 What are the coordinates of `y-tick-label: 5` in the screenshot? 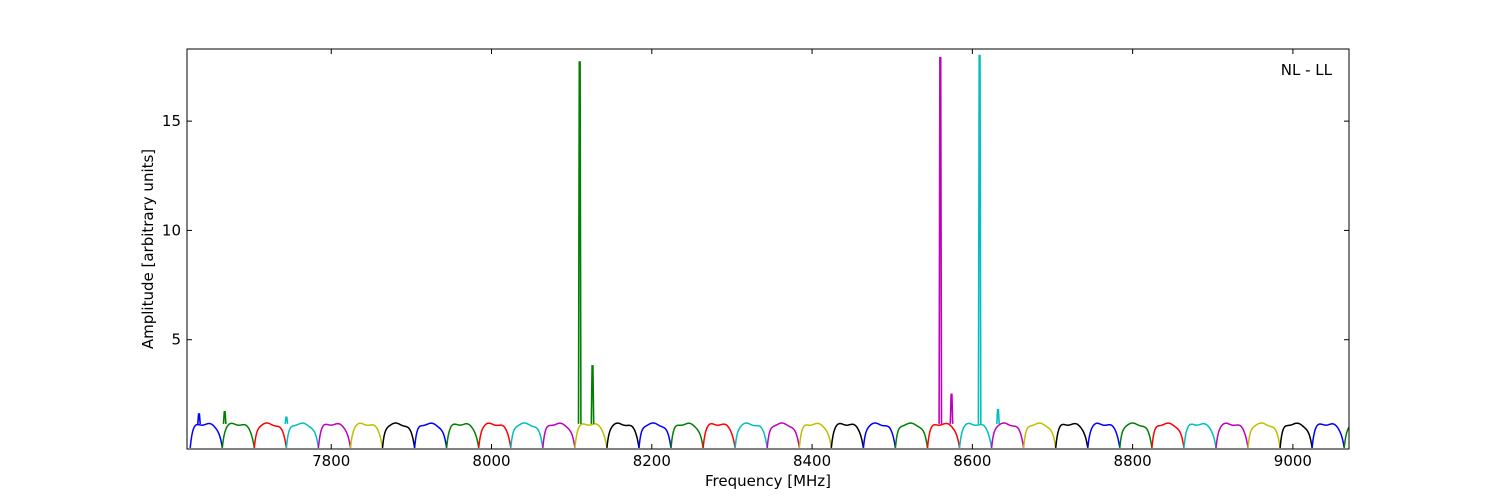 It's located at (176, 340).